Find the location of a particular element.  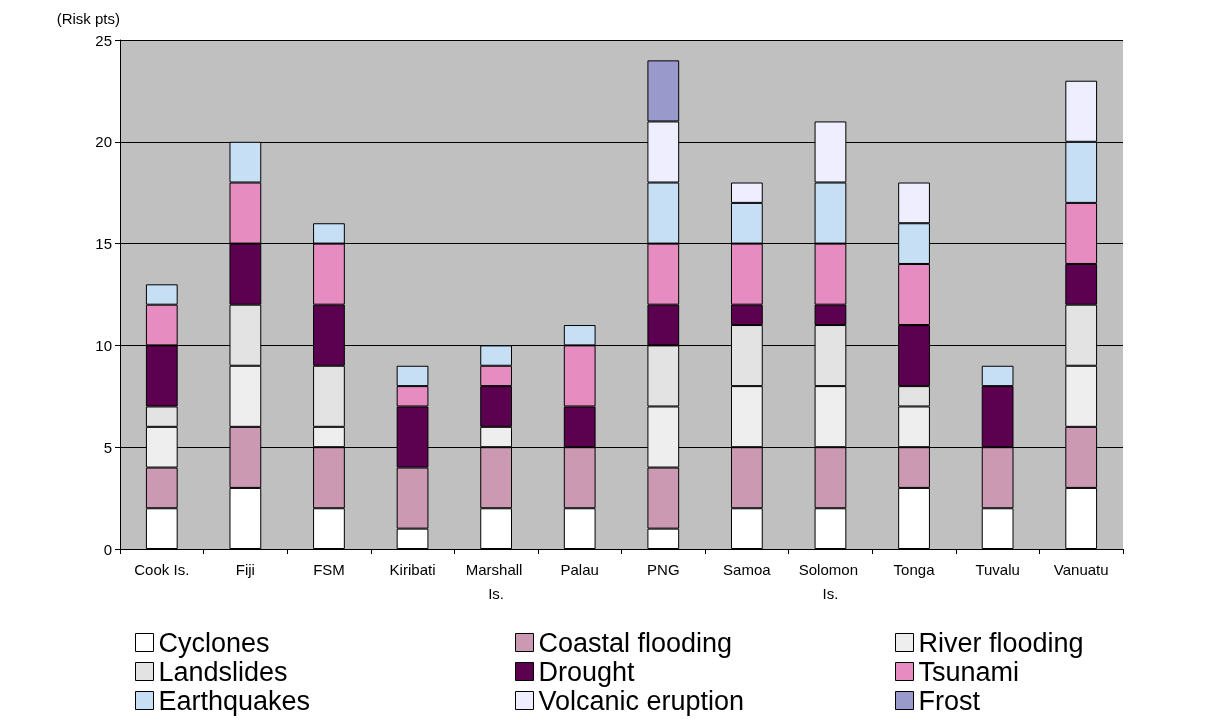

x-tick-label: Tonga is located at coordinates (914, 569).